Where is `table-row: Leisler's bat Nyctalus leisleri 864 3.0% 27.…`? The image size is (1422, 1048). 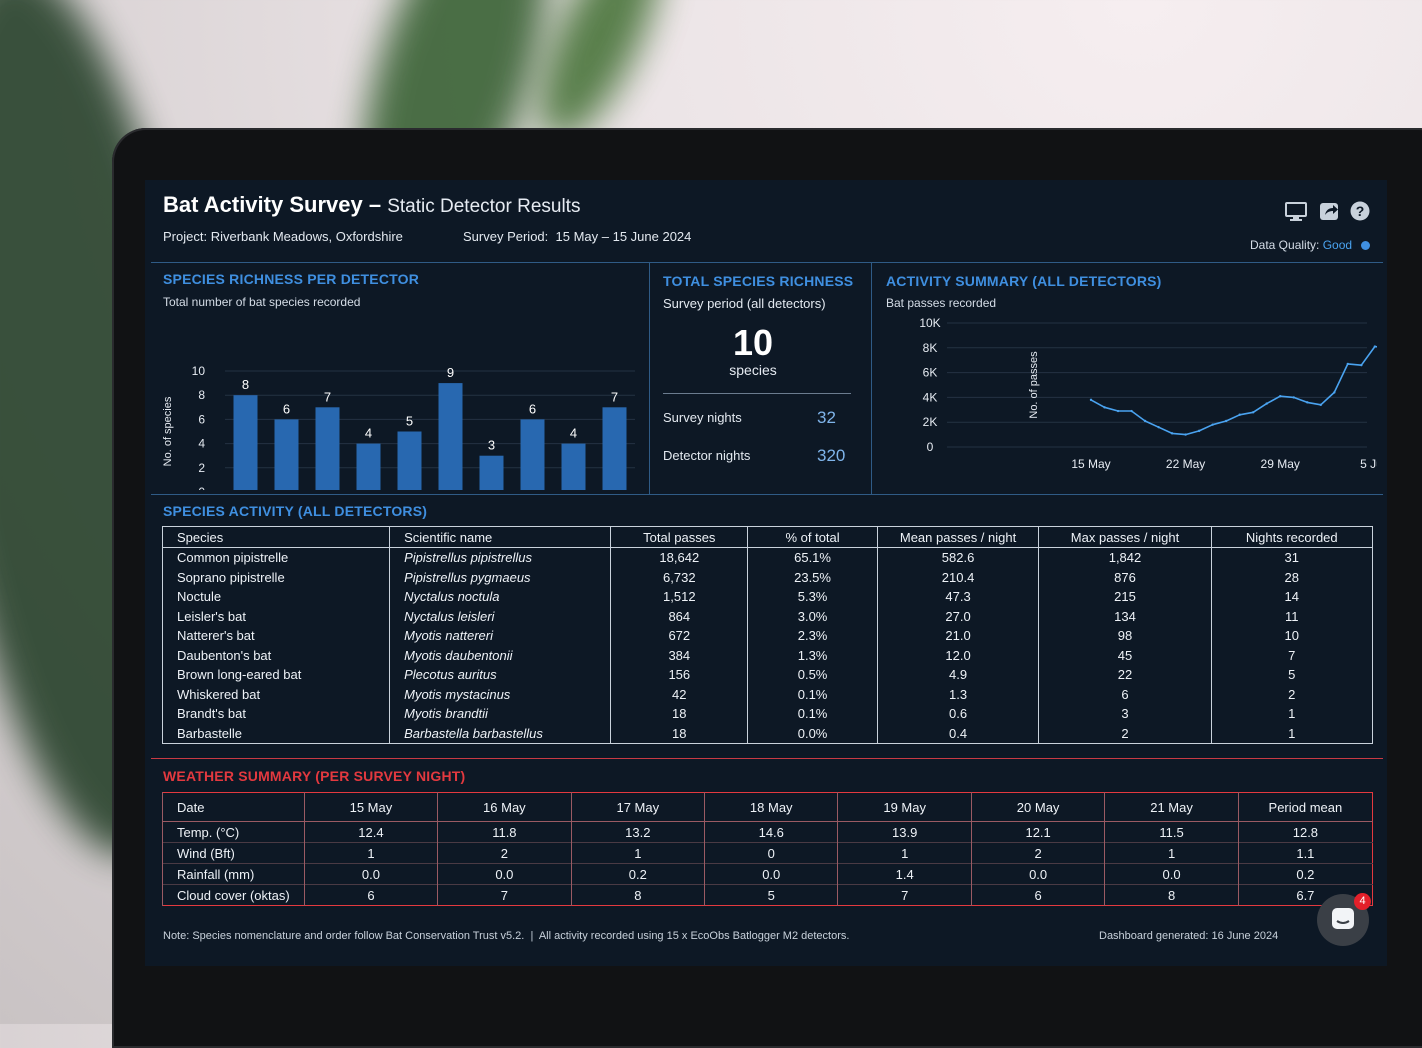 table-row: Leisler's bat Nyctalus leisleri 864 3.0% 27.… is located at coordinates (767, 616).